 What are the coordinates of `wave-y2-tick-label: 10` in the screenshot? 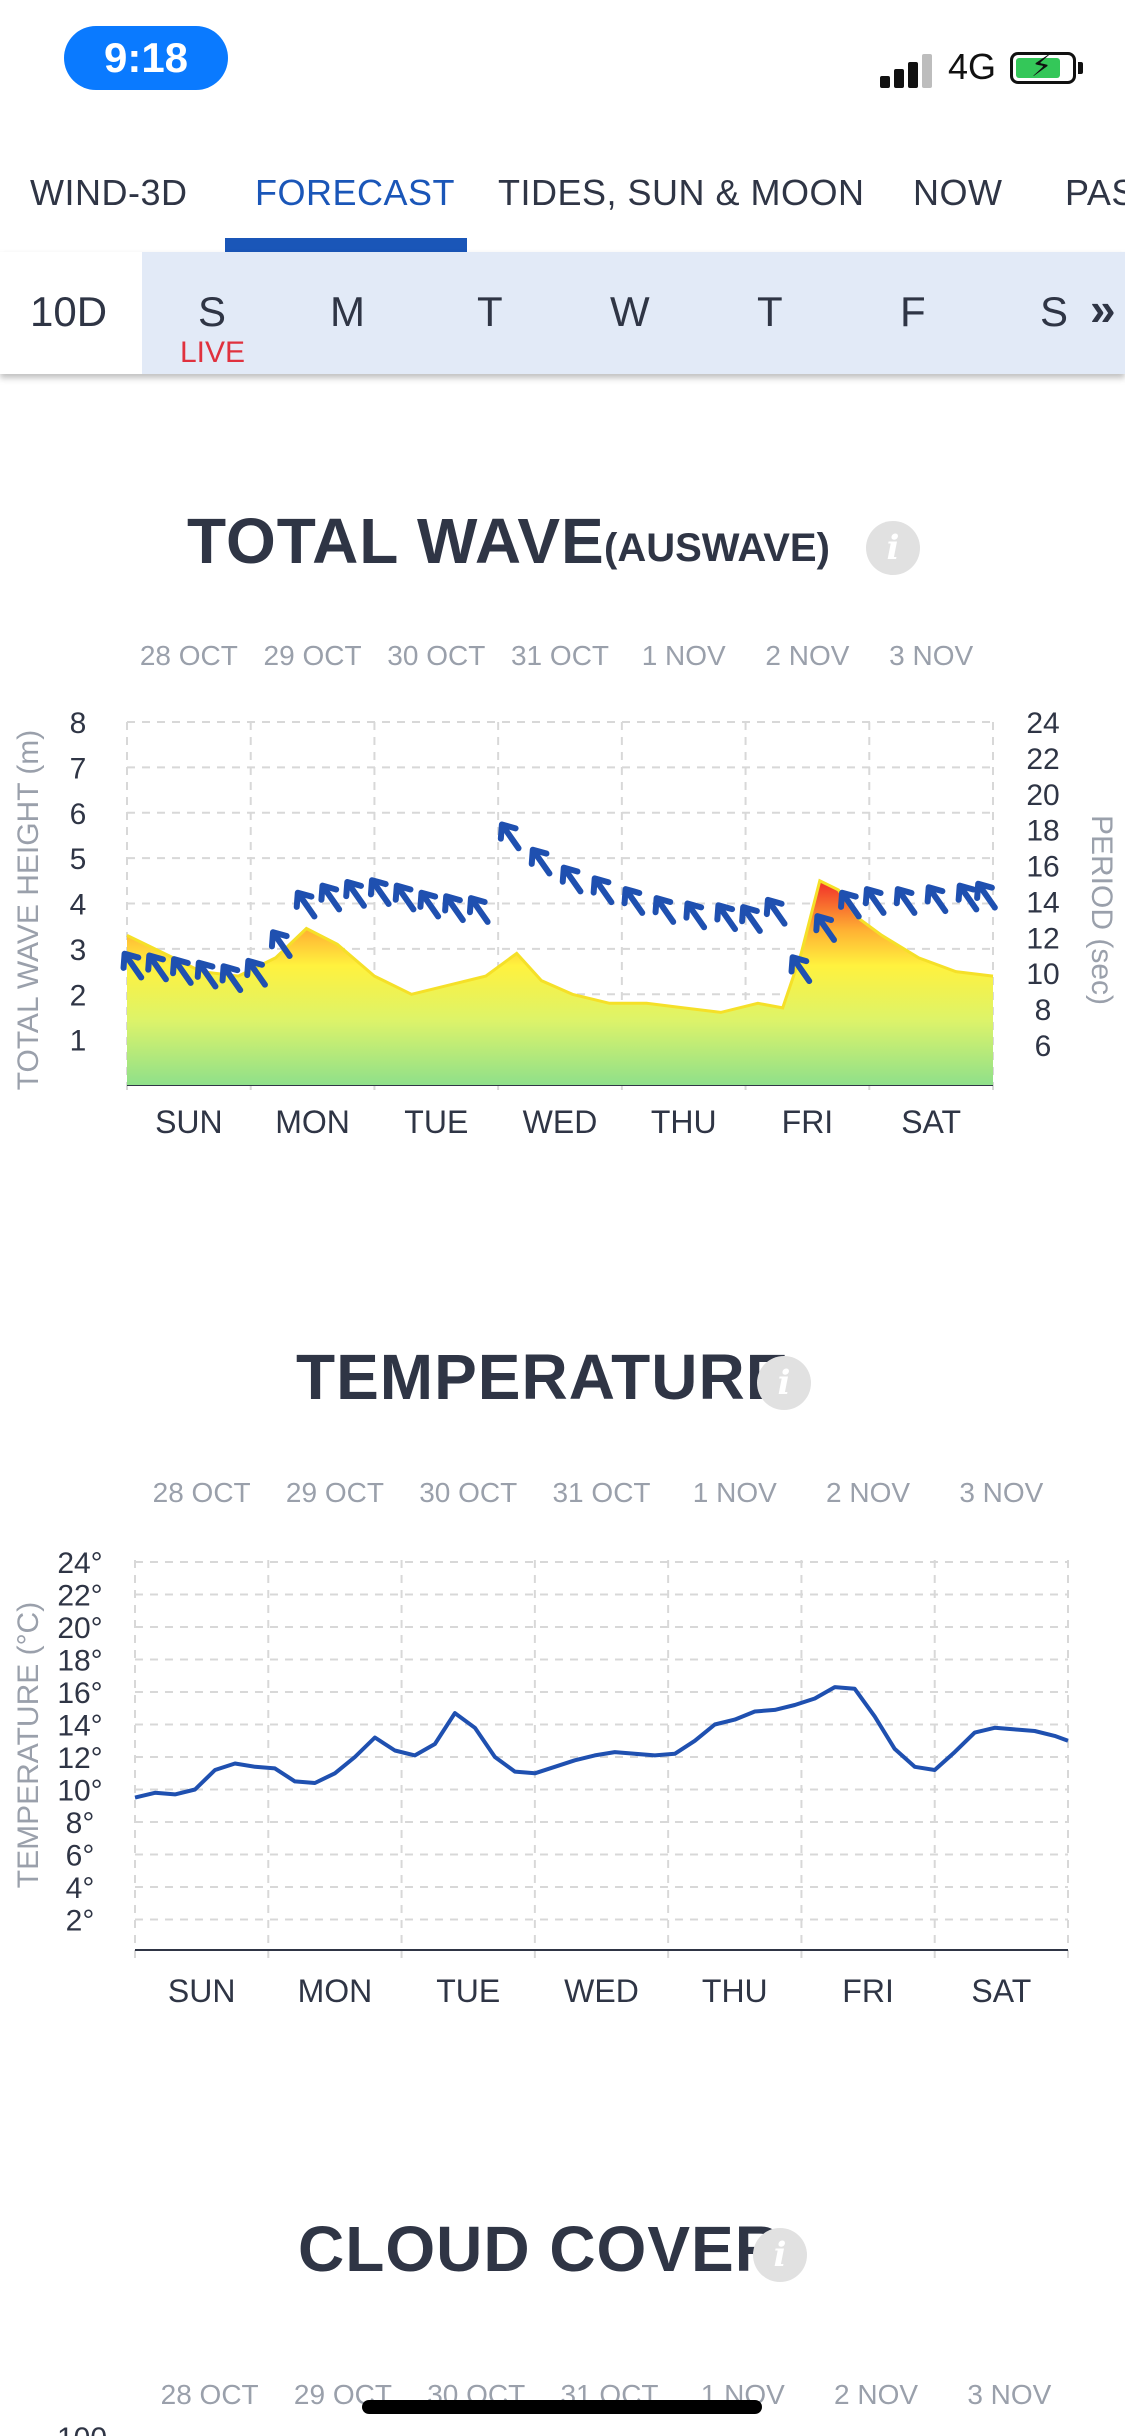 It's located at (1042, 974).